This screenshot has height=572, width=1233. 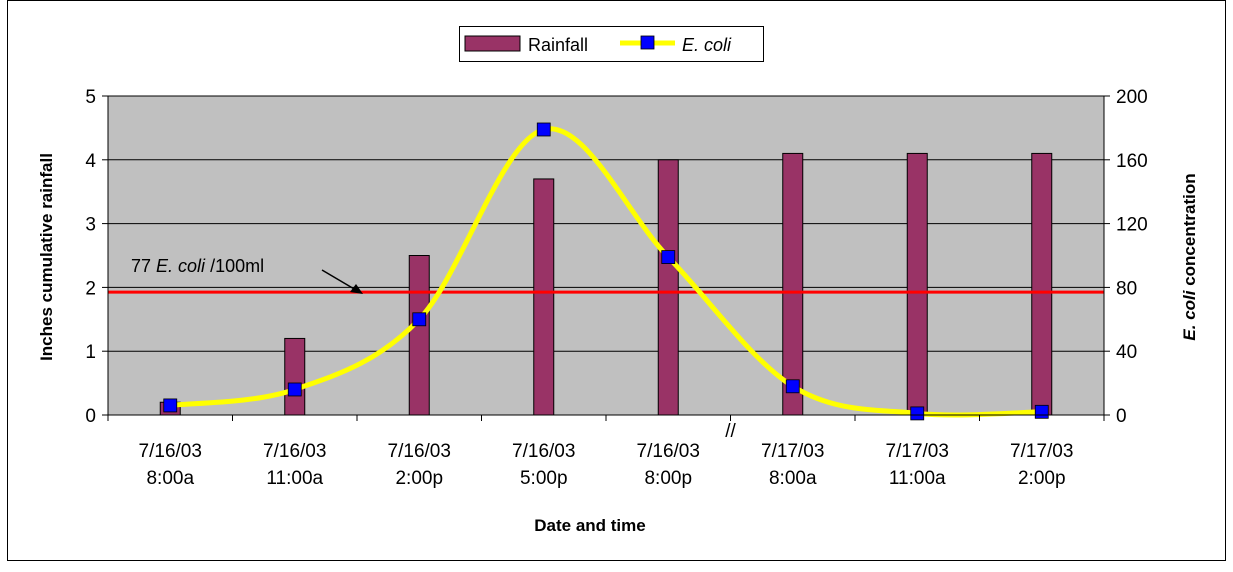 What do you see at coordinates (90, 225) in the screenshot?
I see `left-tick-label: 3` at bounding box center [90, 225].